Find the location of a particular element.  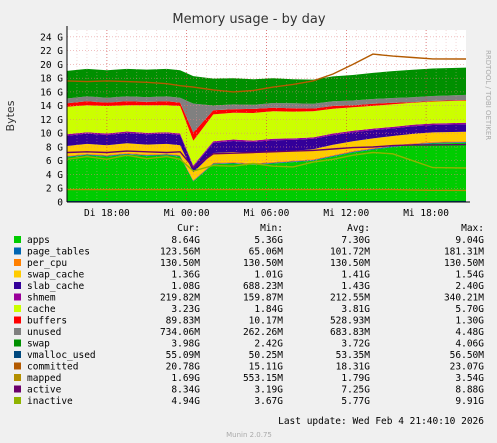

legend-swatch-buffers is located at coordinates (17, 320).